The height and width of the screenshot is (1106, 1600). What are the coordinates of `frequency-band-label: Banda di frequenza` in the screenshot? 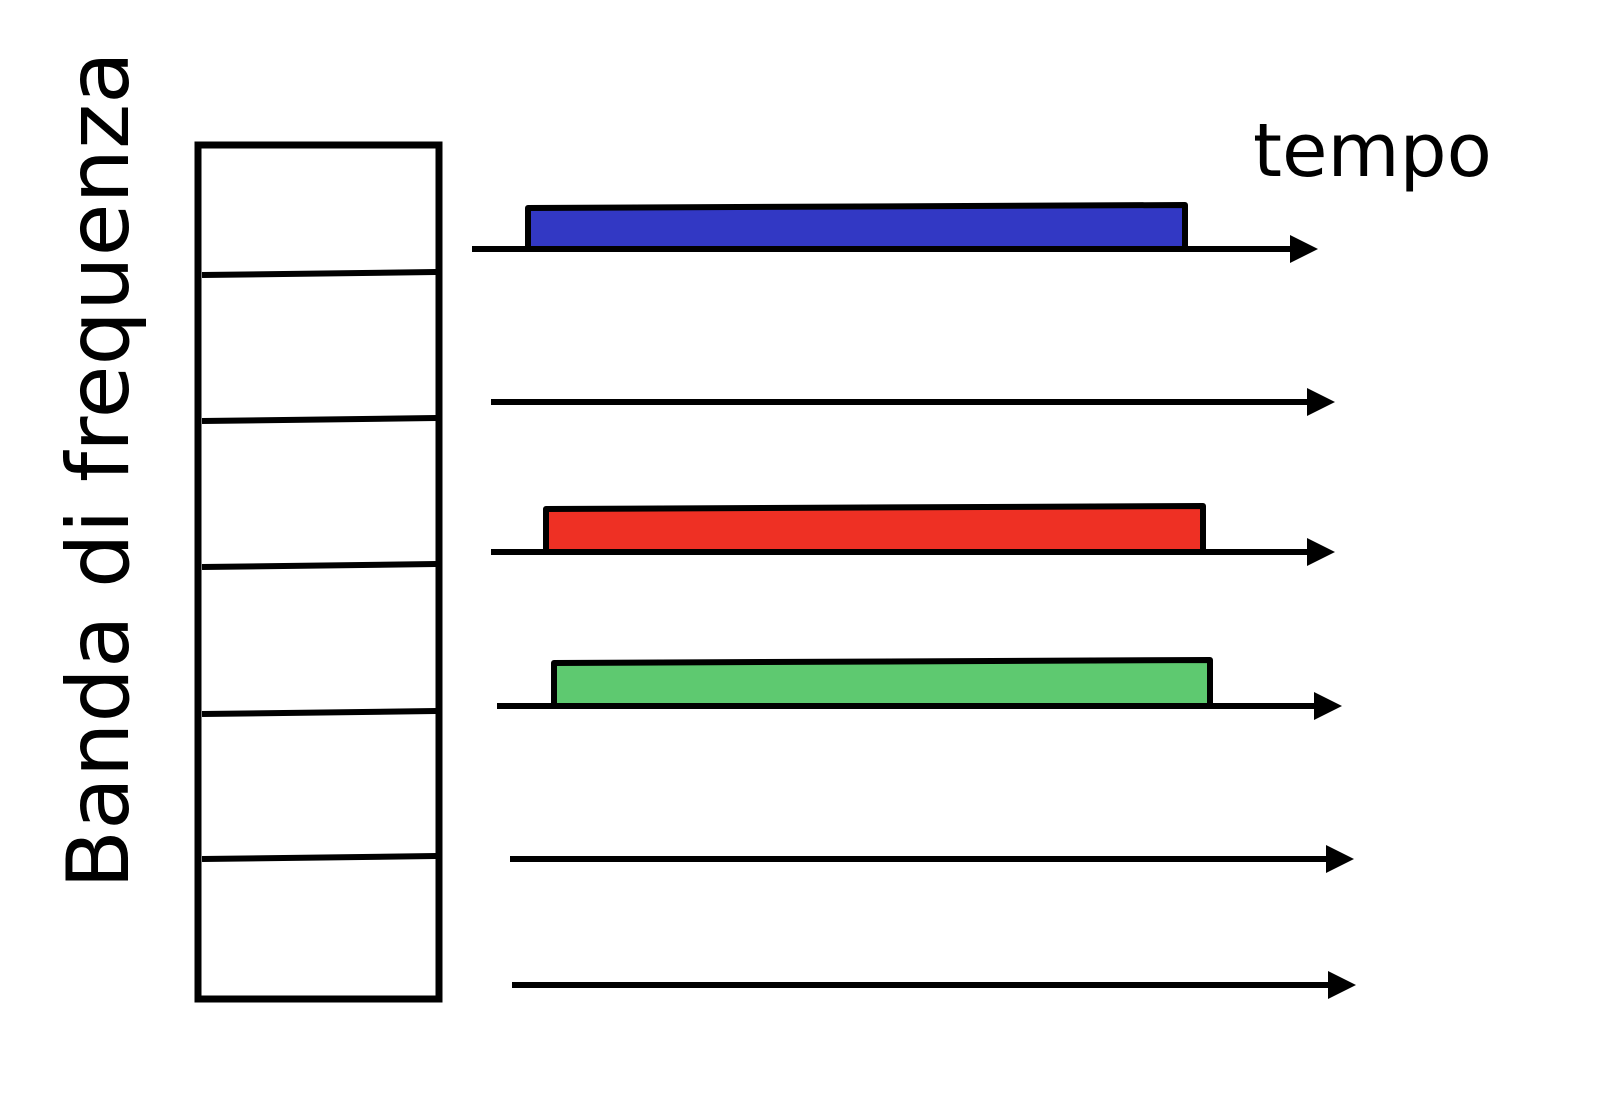 It's located at (99, 470).